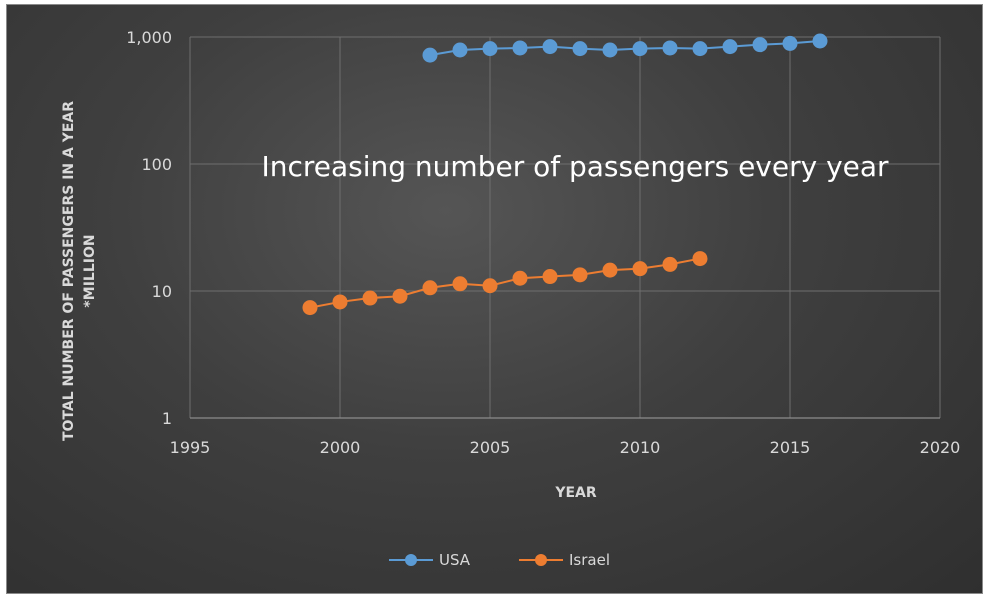 This screenshot has width=985, height=595. What do you see at coordinates (640, 447) in the screenshot?
I see `x-tick-label: 2010` at bounding box center [640, 447].